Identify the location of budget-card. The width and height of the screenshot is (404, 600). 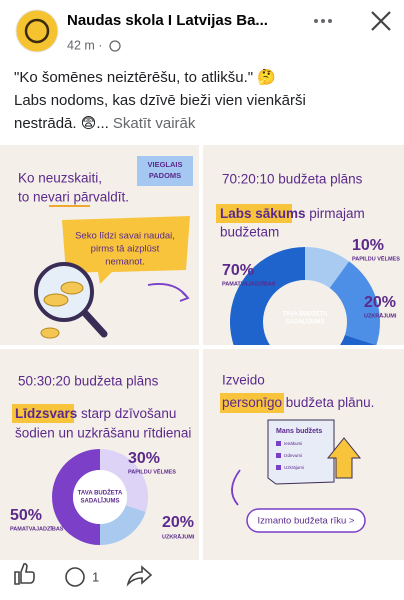
(301, 452).